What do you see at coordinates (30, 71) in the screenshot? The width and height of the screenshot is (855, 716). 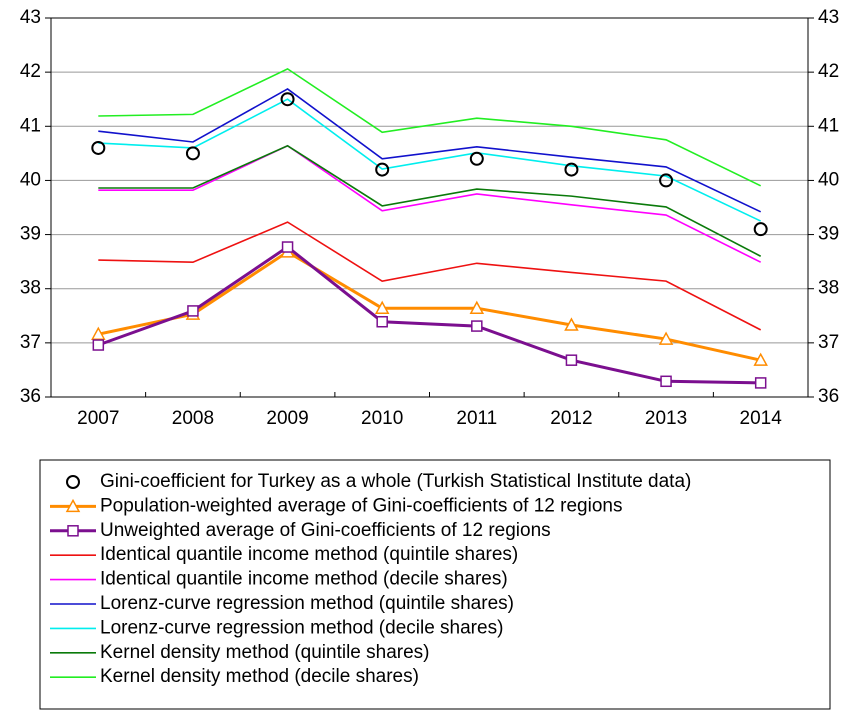 I see `y-tick-label: 42` at bounding box center [30, 71].